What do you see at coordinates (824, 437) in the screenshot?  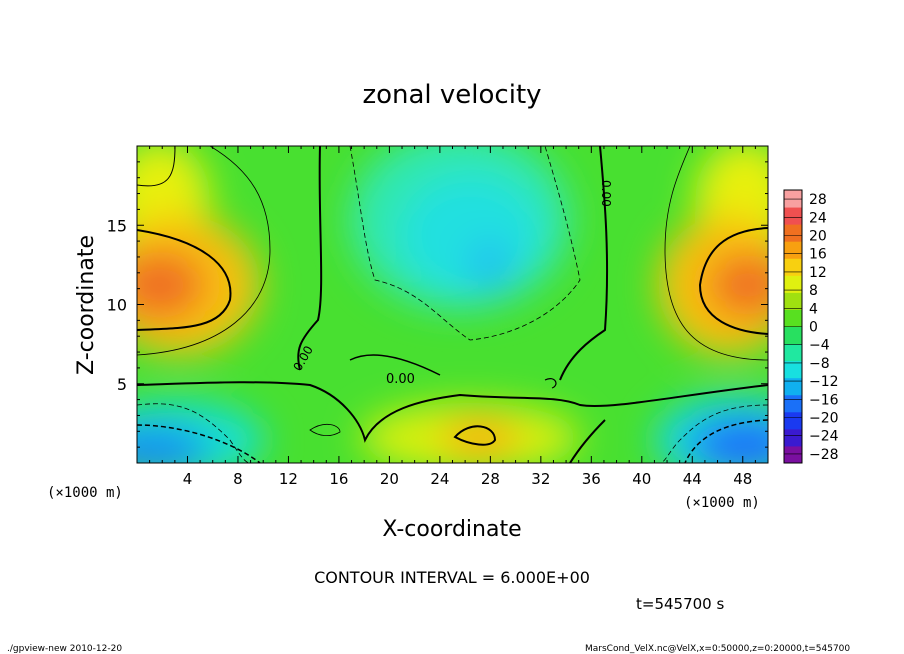 I see `colorbar-tick-label: −24` at bounding box center [824, 437].